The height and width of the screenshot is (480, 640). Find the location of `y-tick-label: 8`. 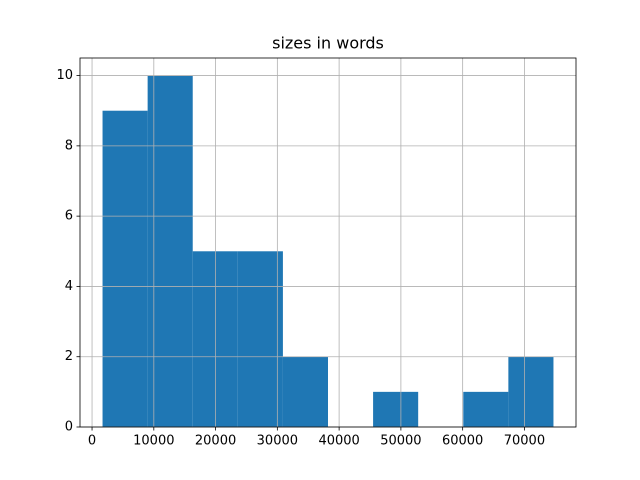

y-tick-label: 8 is located at coordinates (69, 145).